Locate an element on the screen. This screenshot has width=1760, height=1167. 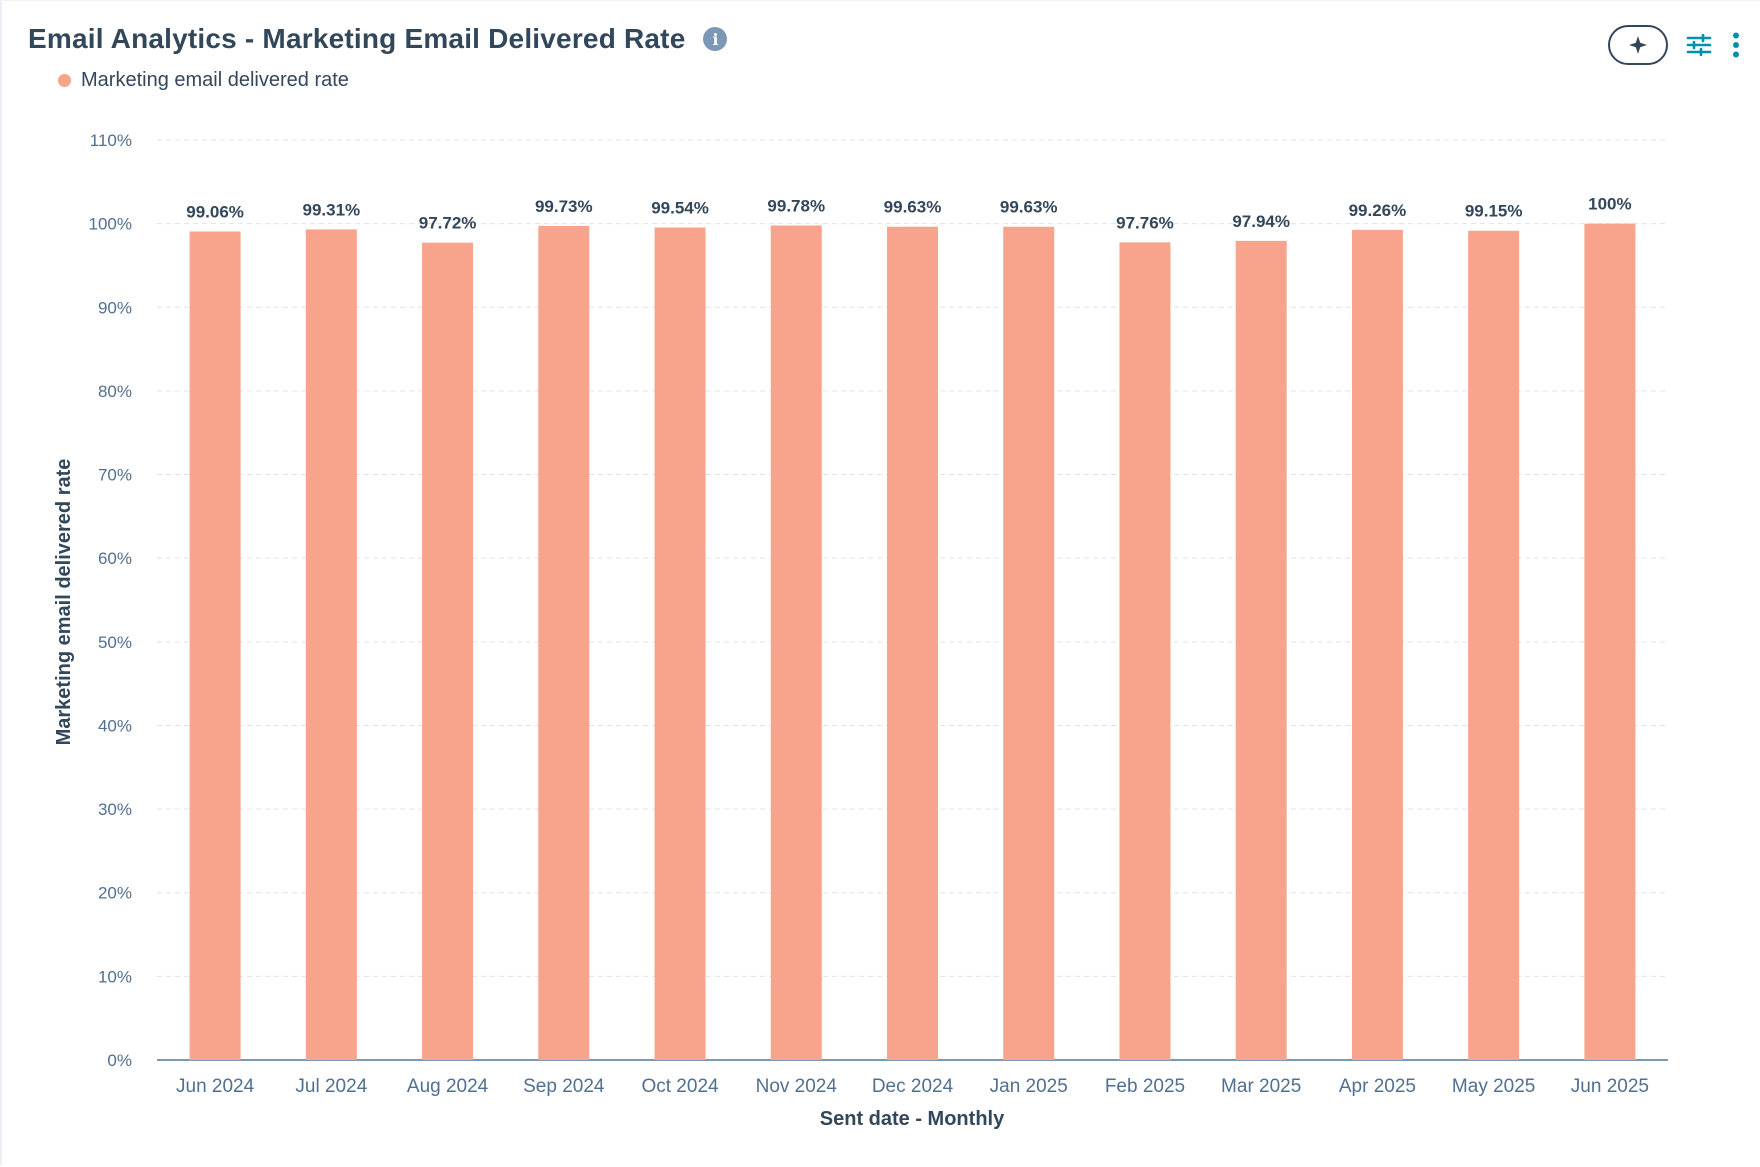
x-tick-label: Jul 2024 is located at coordinates (331, 1086).